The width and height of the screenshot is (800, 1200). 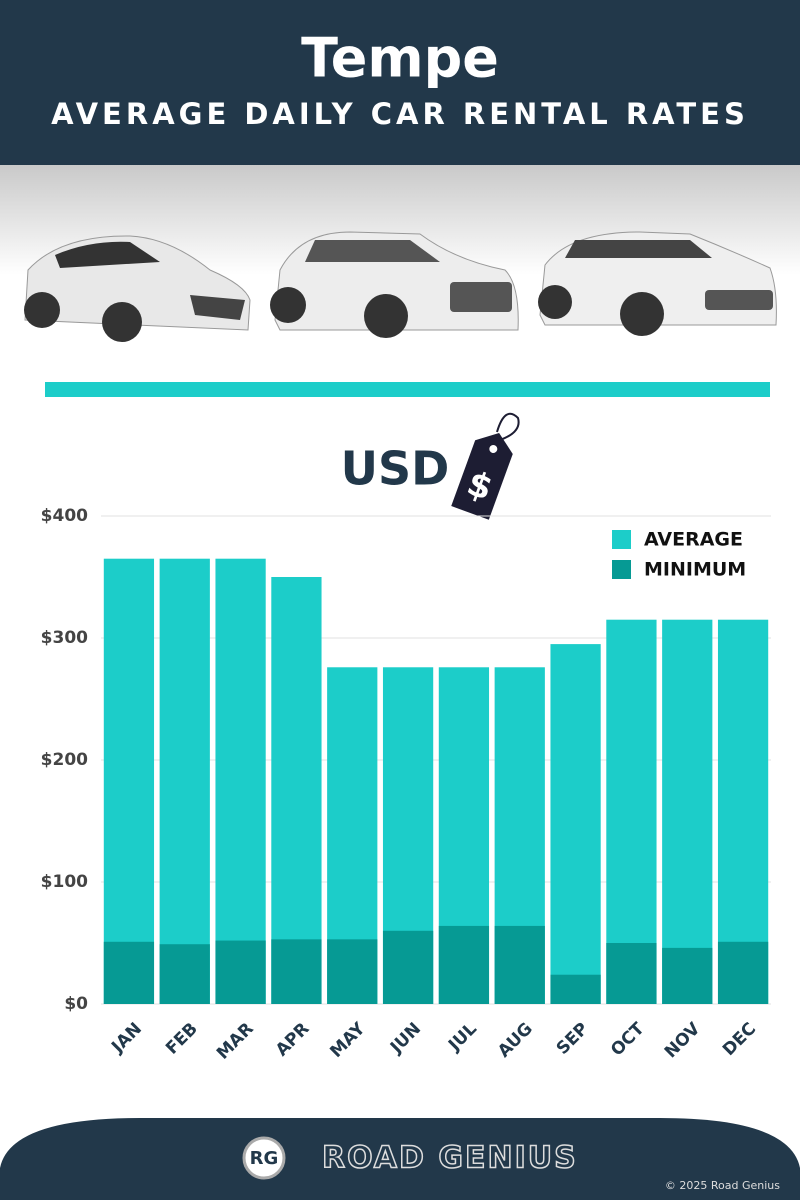 I want to click on header-band, so click(x=400, y=82).